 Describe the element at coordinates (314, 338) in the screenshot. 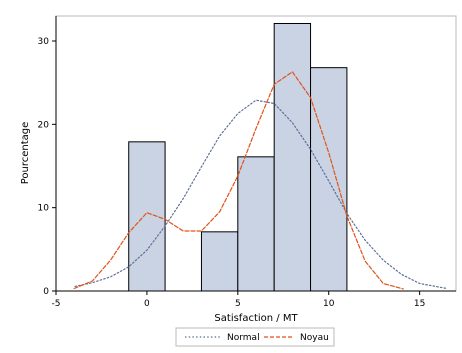

I see `legend-noyau-label: Noyau` at that location.